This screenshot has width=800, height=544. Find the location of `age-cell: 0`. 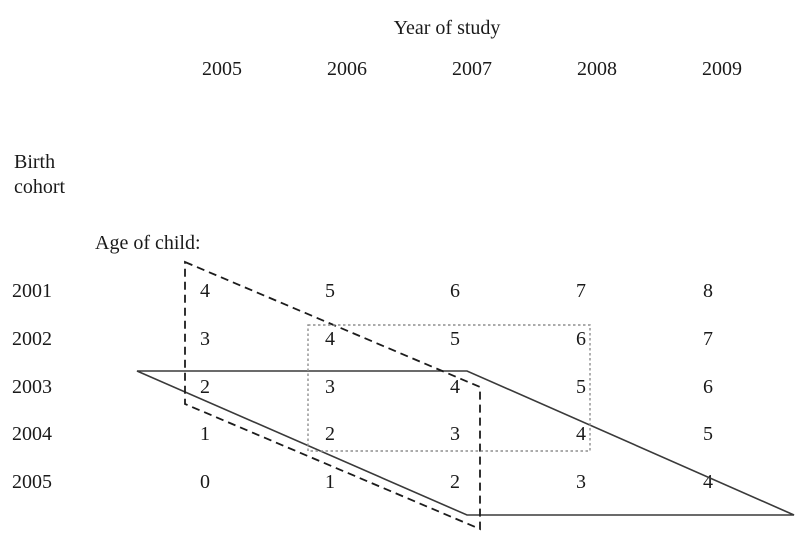

age-cell: 0 is located at coordinates (205, 482).